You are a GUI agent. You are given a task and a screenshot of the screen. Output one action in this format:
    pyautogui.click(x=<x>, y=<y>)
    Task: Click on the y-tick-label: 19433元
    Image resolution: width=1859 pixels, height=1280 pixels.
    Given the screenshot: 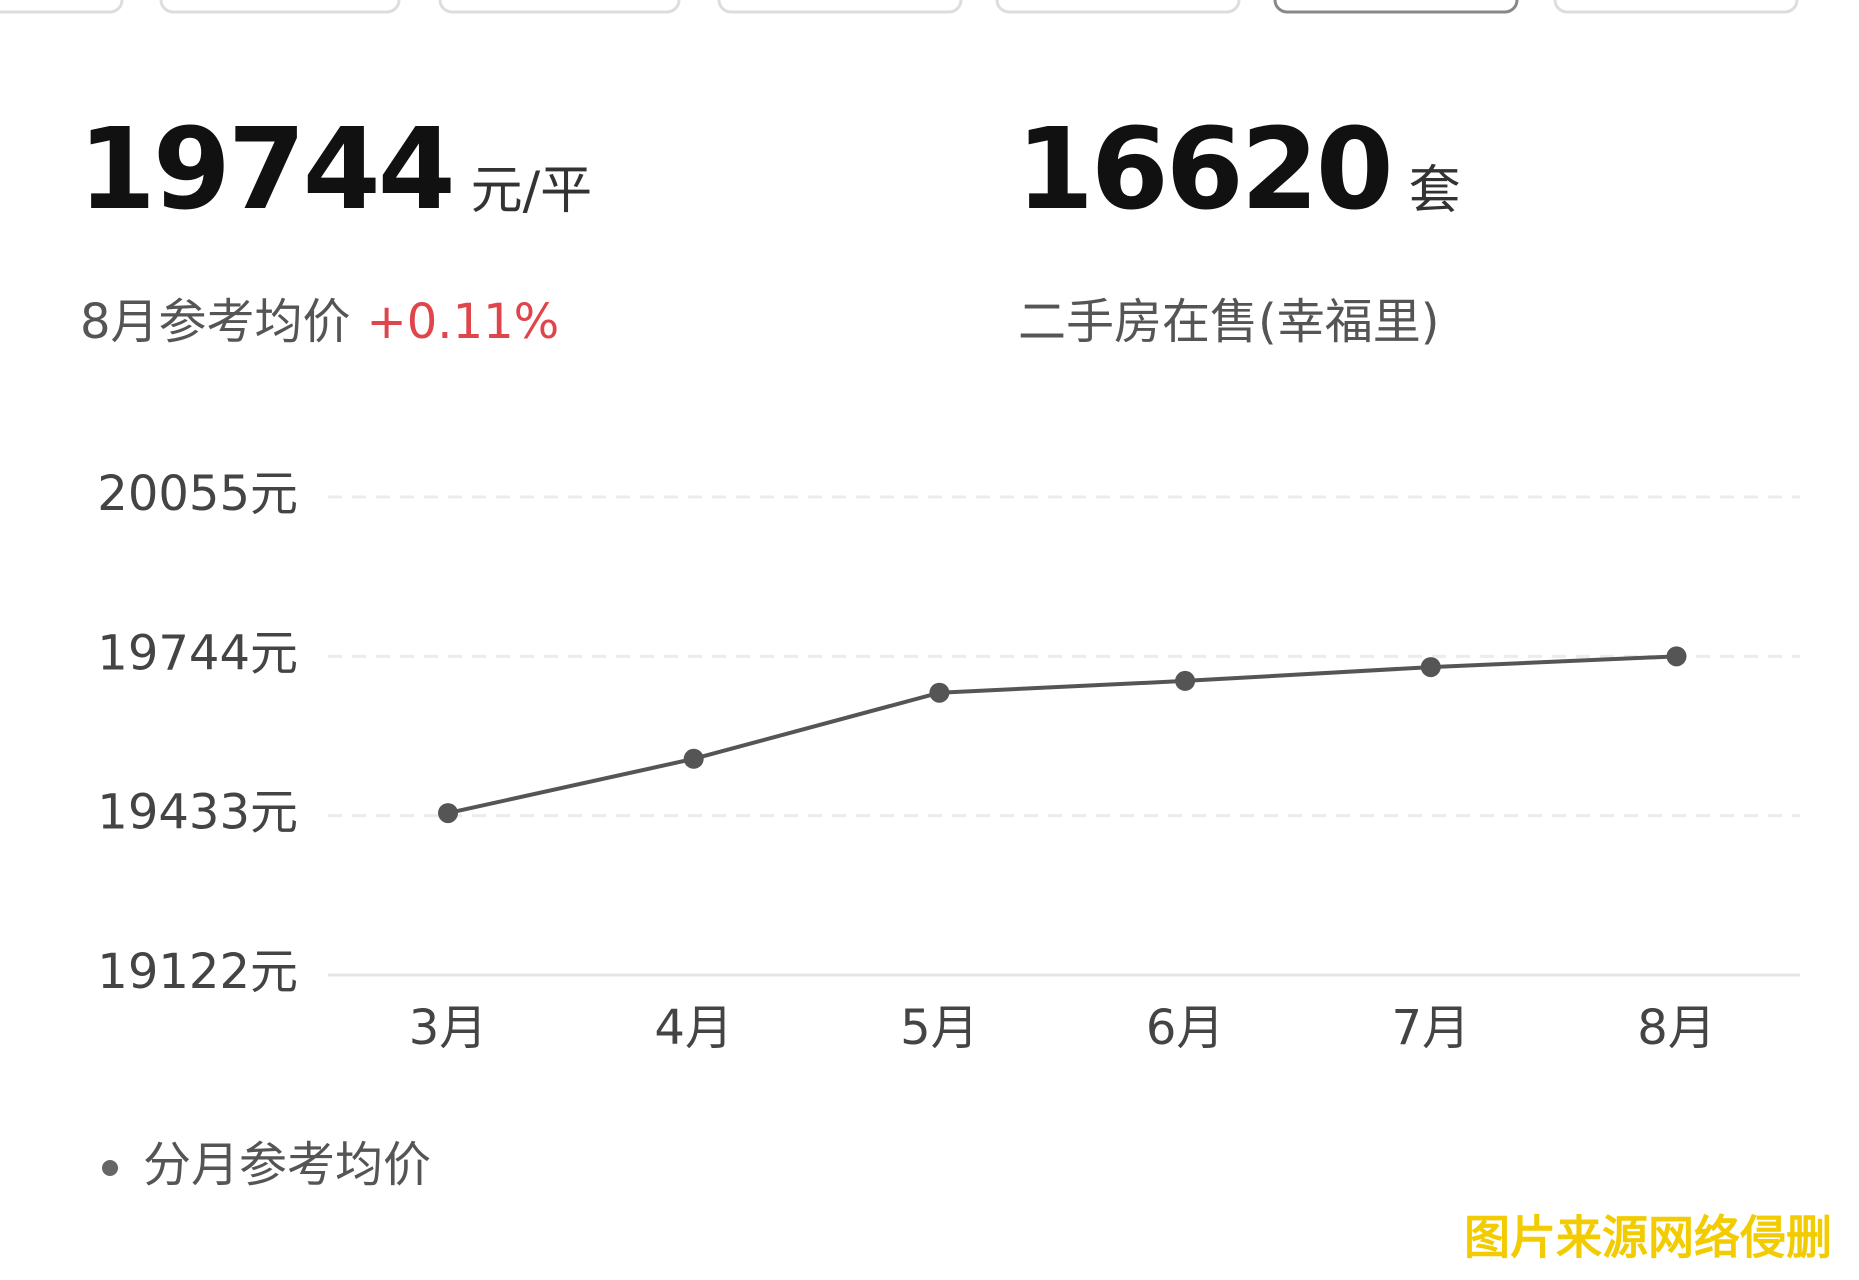 What is the action you would take?
    pyautogui.click(x=197, y=813)
    